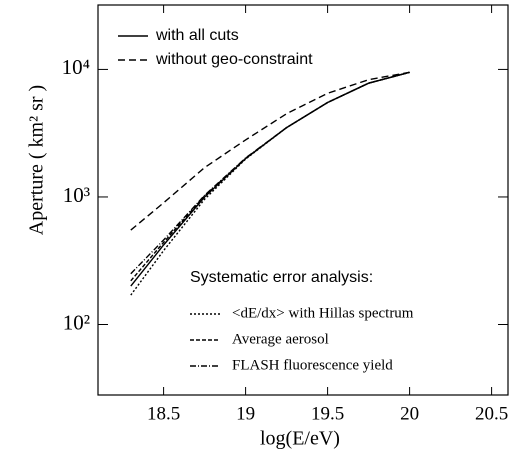 Image resolution: width=522 pixels, height=464 pixels. Describe the element at coordinates (409, 413) in the screenshot. I see `x-tick-label: 20` at that location.